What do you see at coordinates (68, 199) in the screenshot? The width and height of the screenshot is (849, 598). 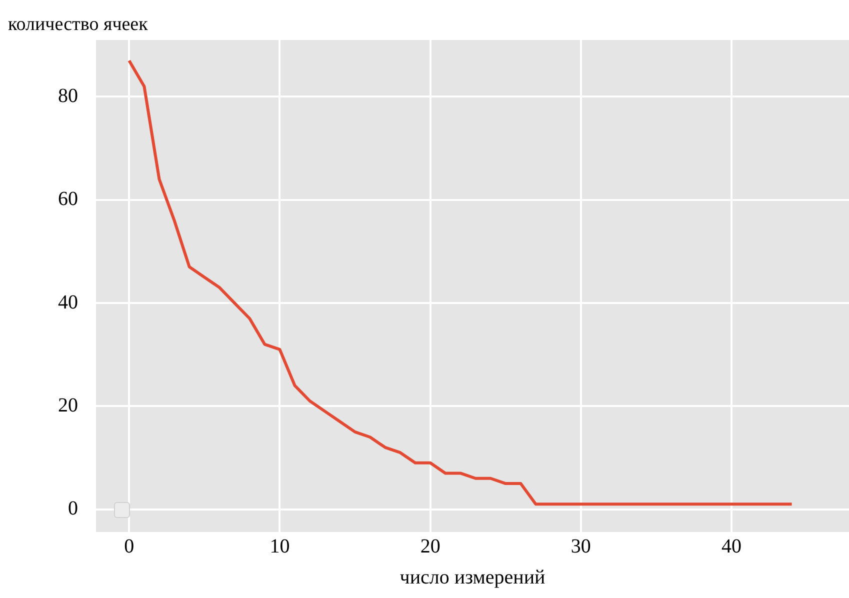 I see `y-tick-label: 60` at bounding box center [68, 199].